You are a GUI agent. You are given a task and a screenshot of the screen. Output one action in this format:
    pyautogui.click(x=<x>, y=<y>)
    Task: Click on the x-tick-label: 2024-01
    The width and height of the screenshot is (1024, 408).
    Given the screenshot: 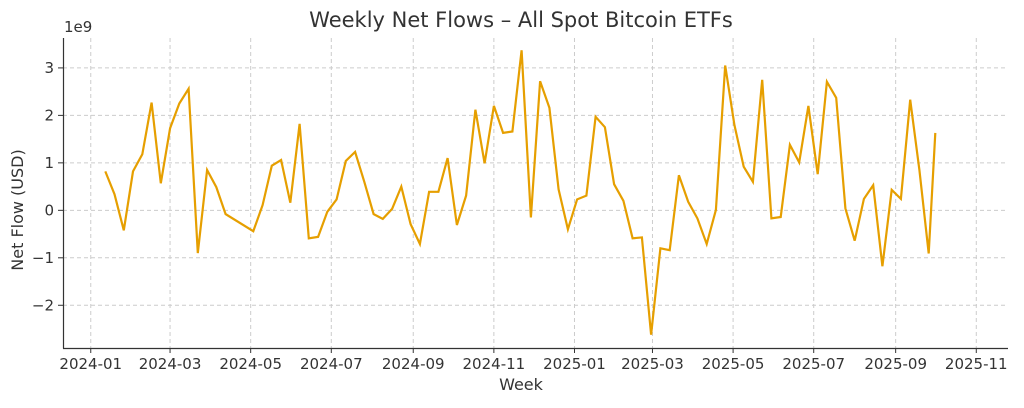 What is the action you would take?
    pyautogui.click(x=90, y=364)
    